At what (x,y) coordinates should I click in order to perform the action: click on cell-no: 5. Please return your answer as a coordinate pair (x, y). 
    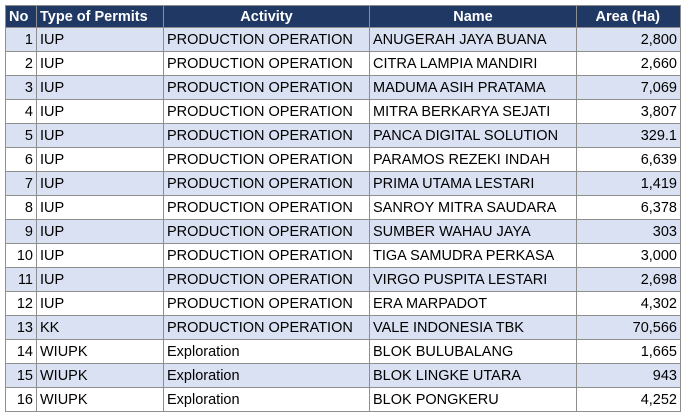
    Looking at the image, I should click on (21, 135).